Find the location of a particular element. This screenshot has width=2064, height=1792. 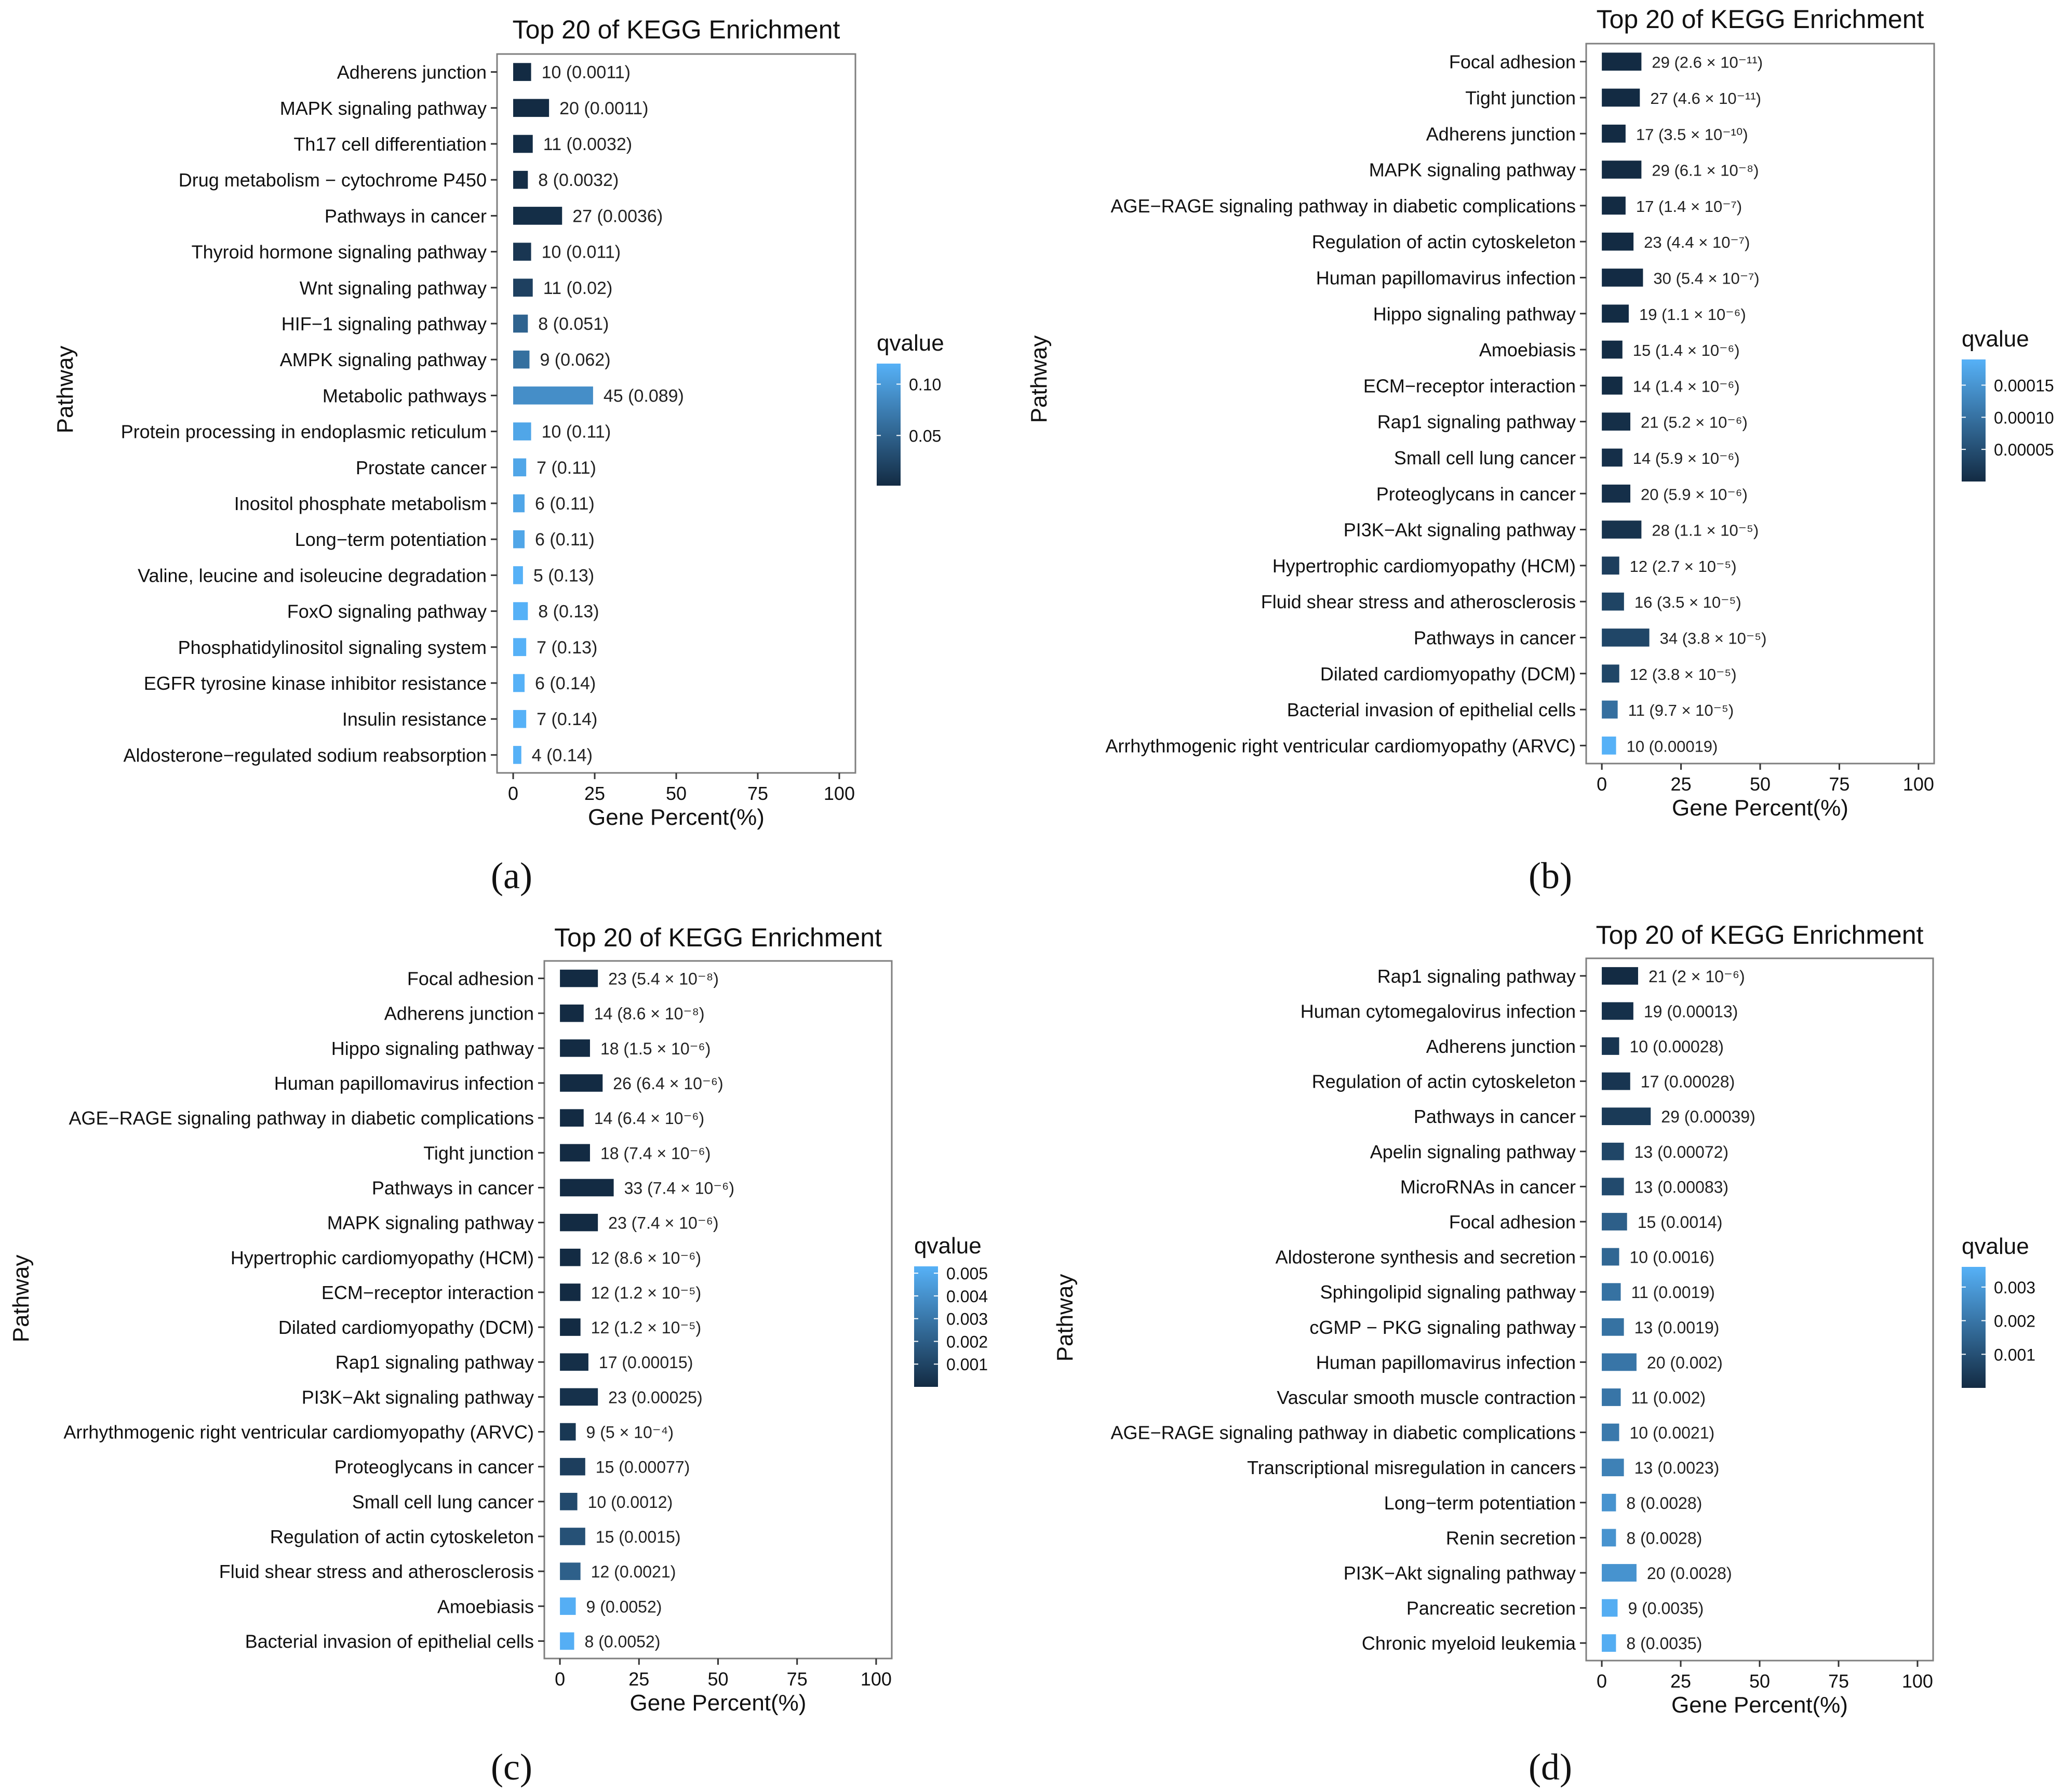

y-tick-label: Inositol phosphate metabolism is located at coordinates (360, 503).